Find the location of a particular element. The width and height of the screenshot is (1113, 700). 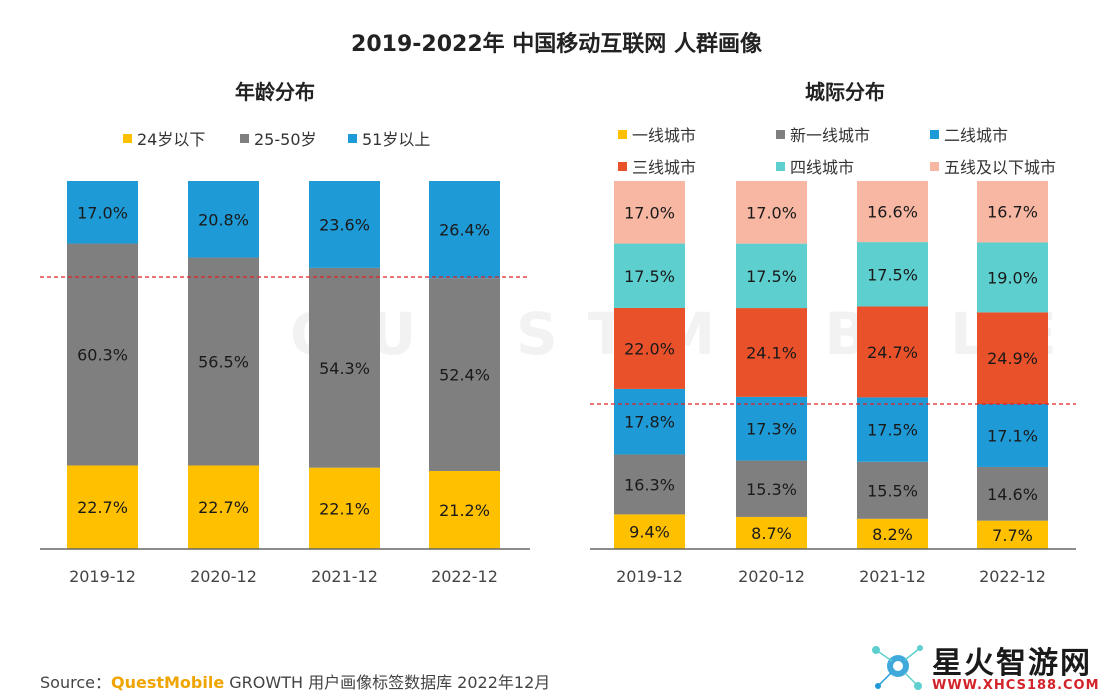

age-data-label: 26.4% is located at coordinates (464, 230).